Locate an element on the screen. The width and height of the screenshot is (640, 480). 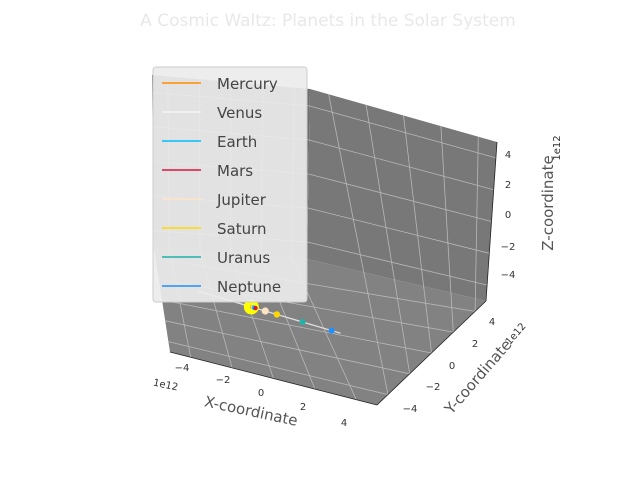
z-tick-label: 2 is located at coordinates (508, 185).